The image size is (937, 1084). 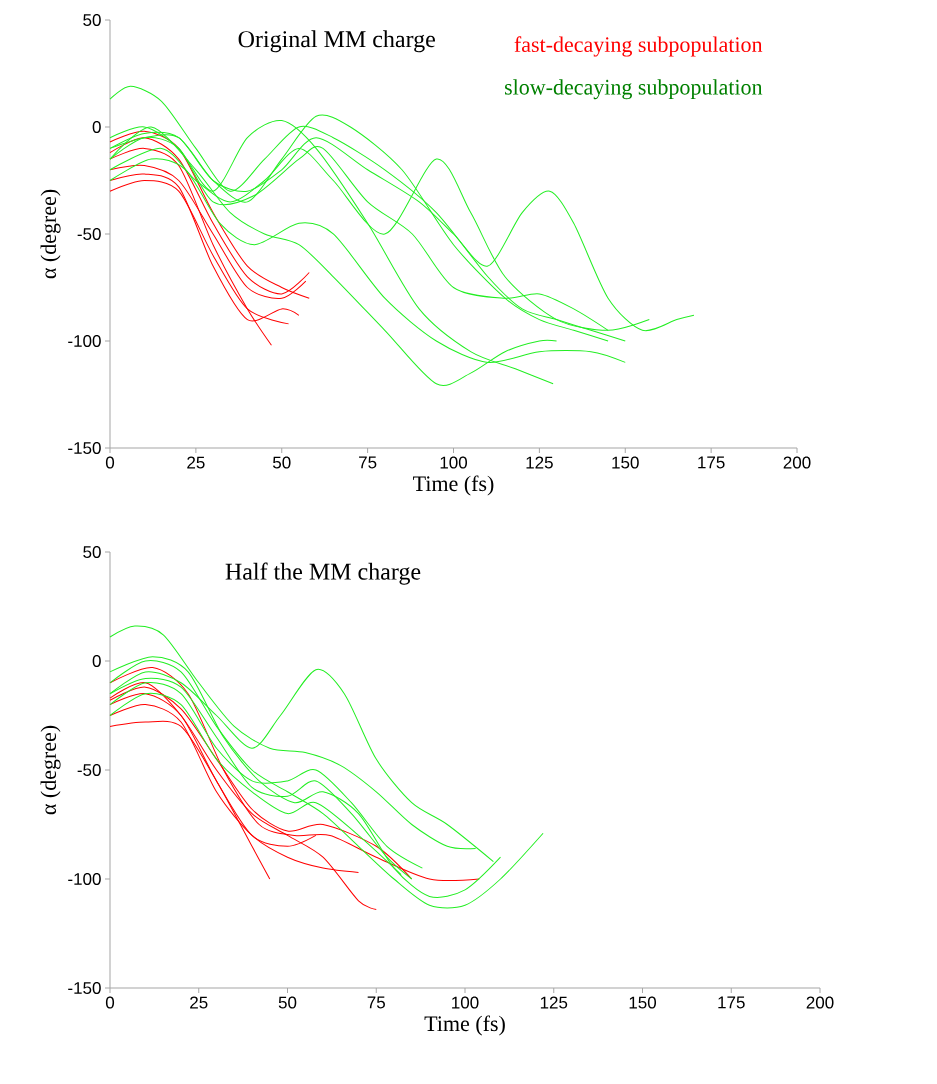 I want to click on annotation: fast-decaying subpopulation, so click(x=638, y=46).